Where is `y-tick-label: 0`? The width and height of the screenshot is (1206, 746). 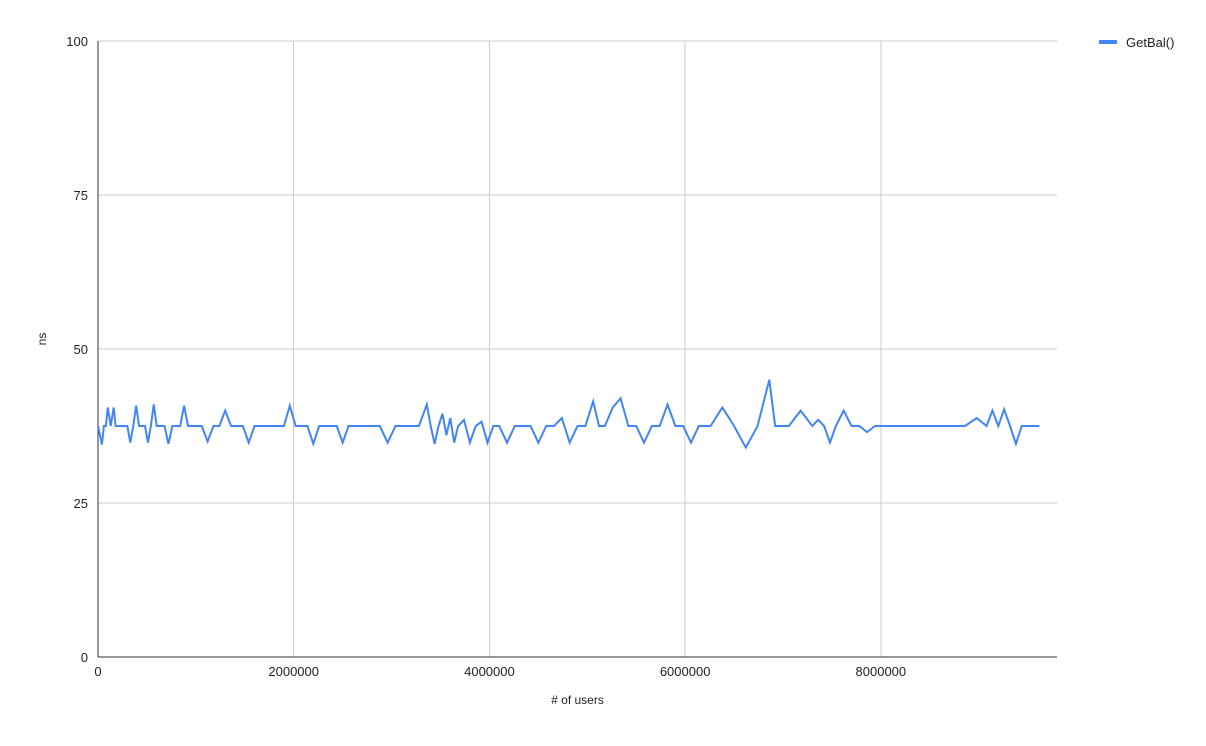
y-tick-label: 0 is located at coordinates (84, 657).